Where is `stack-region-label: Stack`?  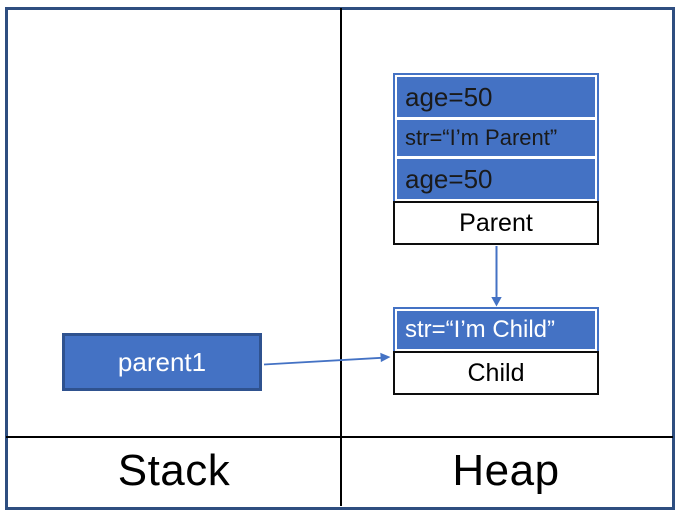
stack-region-label: Stack is located at coordinates (174, 470).